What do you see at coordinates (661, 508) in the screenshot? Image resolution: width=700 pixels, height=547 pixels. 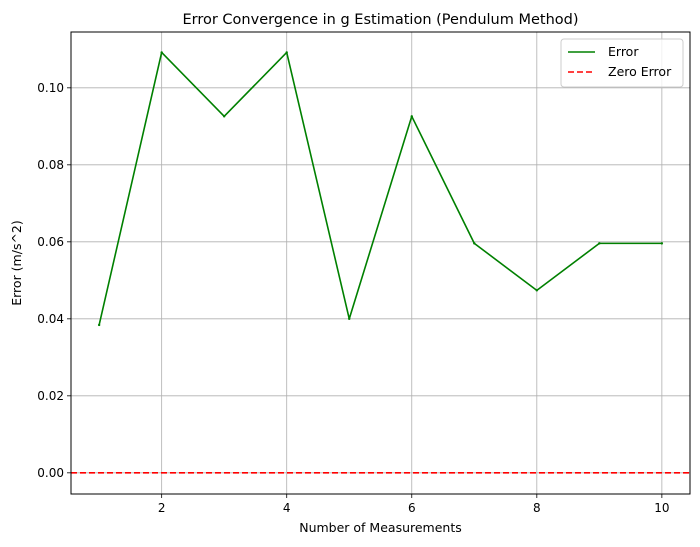 I see `x-tick-label: 10` at bounding box center [661, 508].